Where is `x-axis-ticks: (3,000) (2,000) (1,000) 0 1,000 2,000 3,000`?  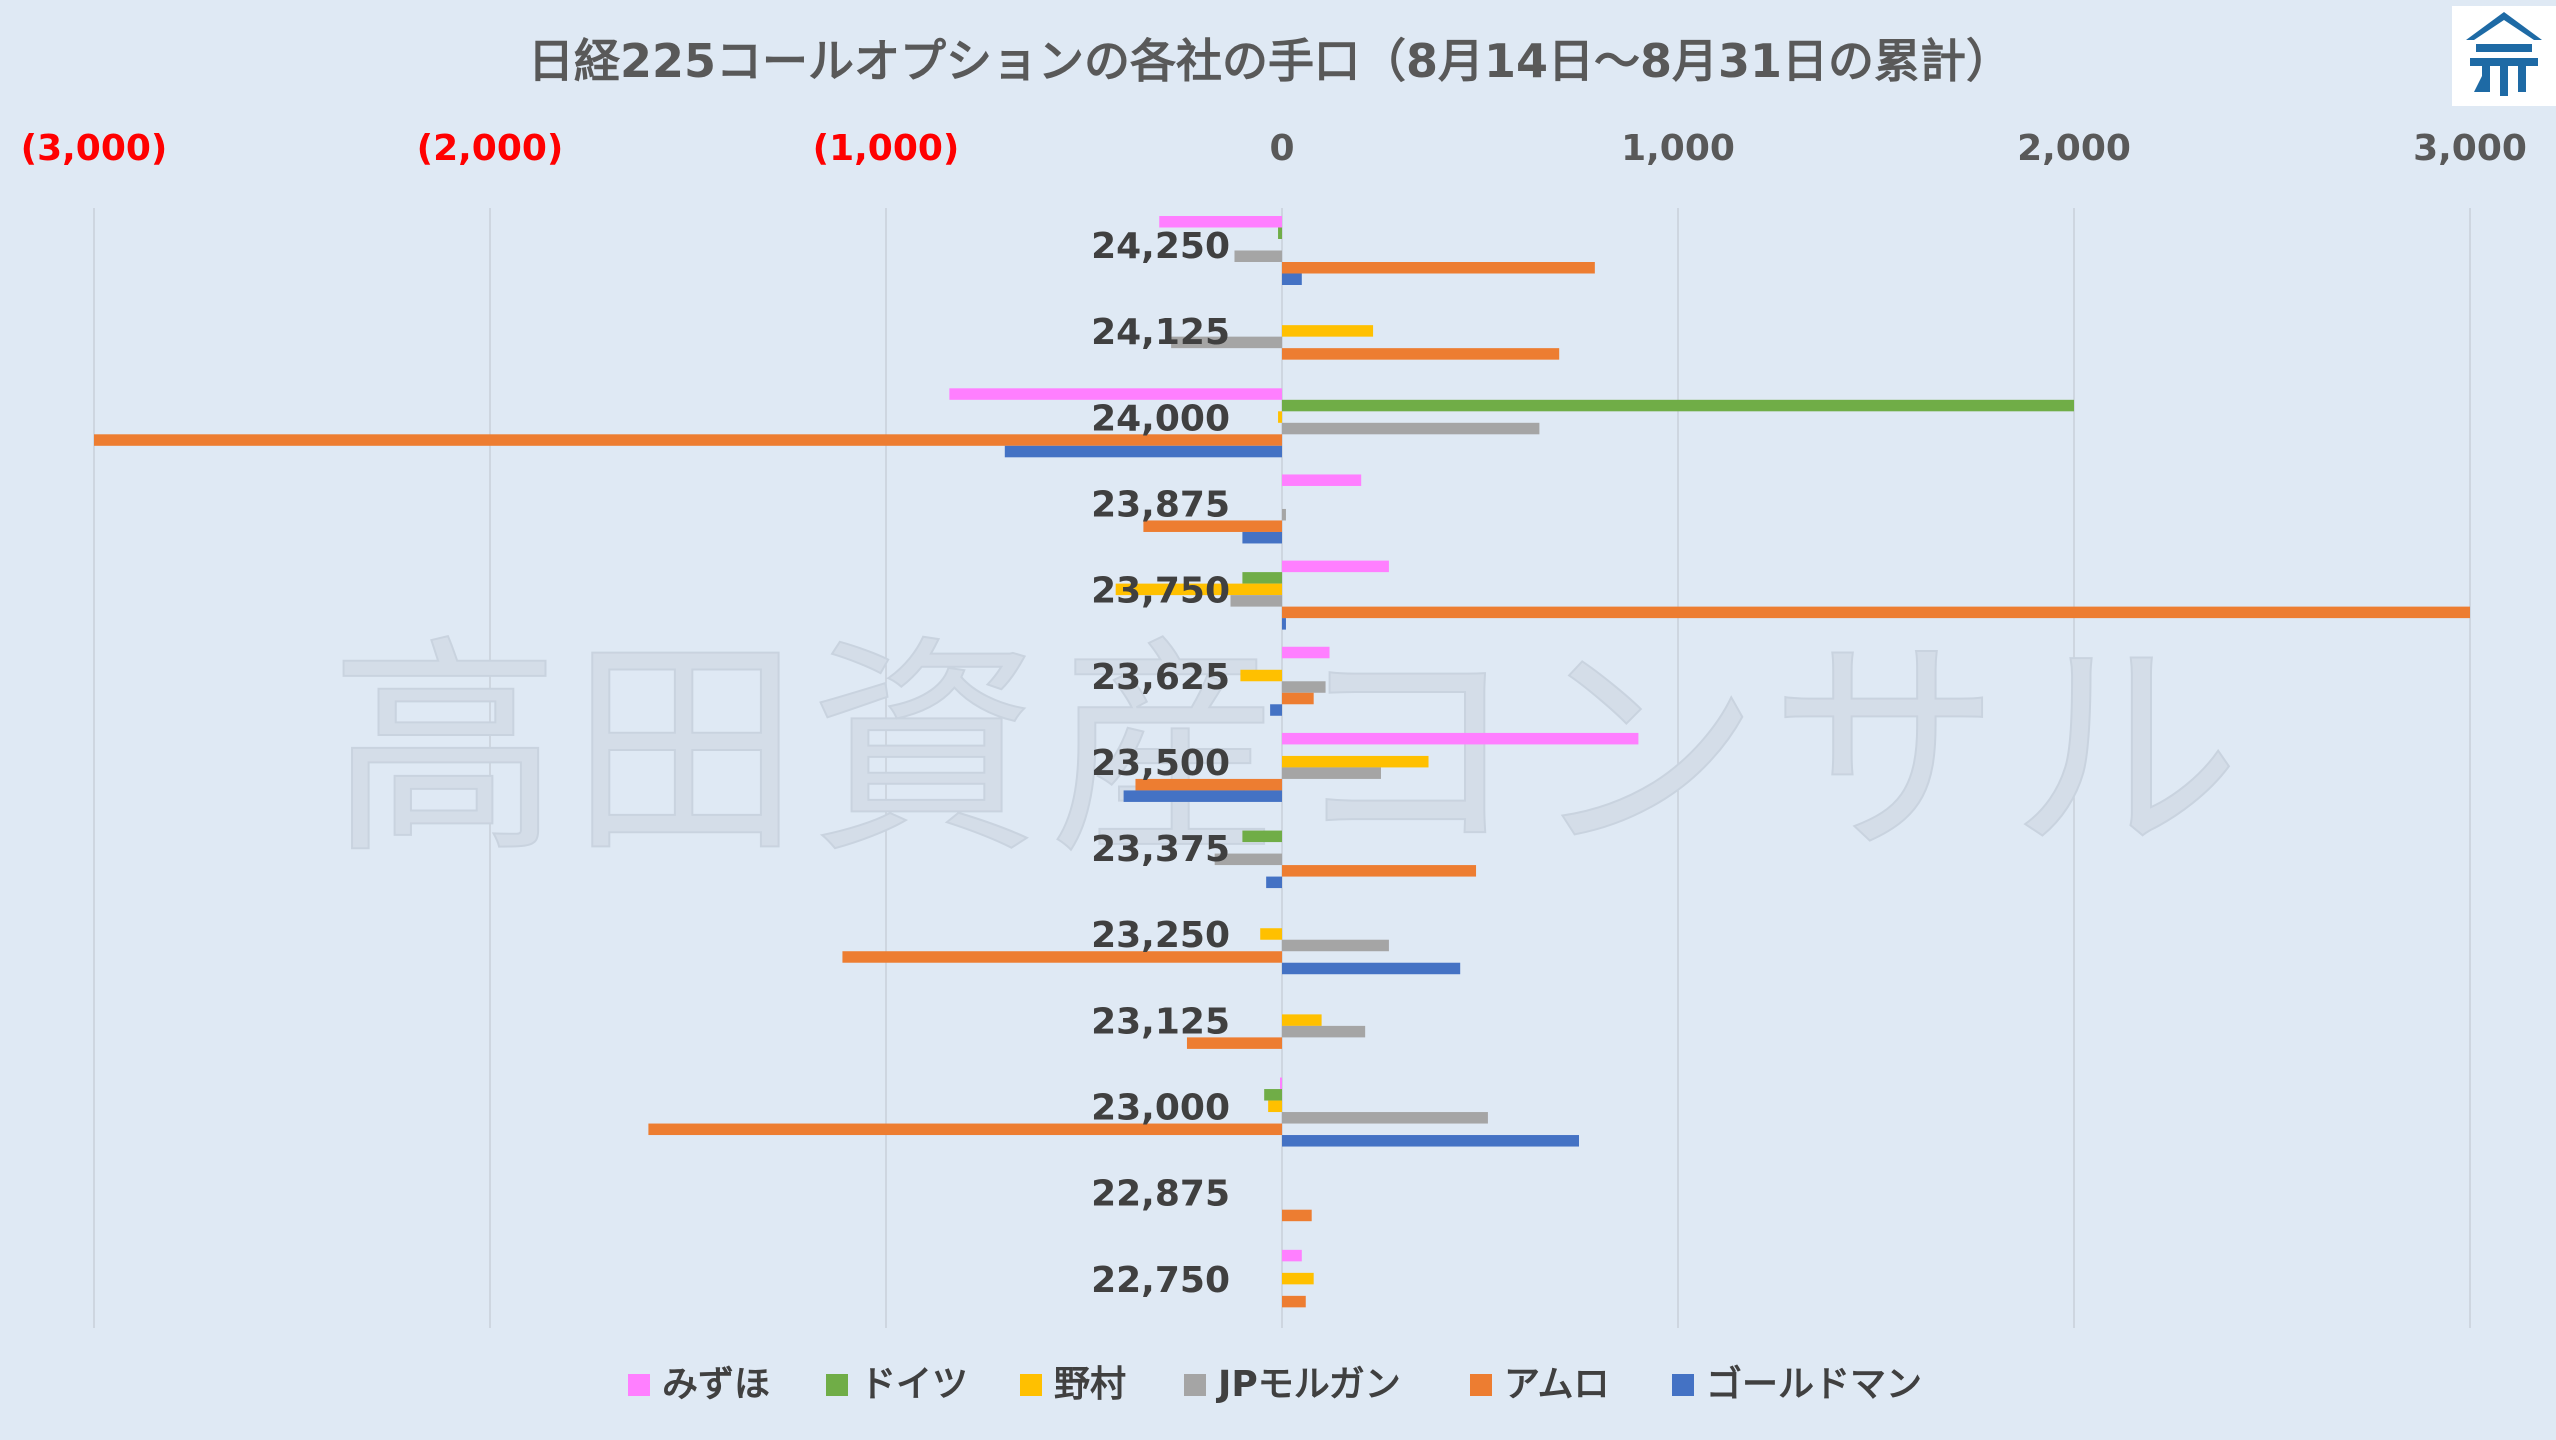
x-axis-ticks: (3,000) (2,000) (1,000) 0 1,000 2,000 3,000 is located at coordinates (1274, 148).